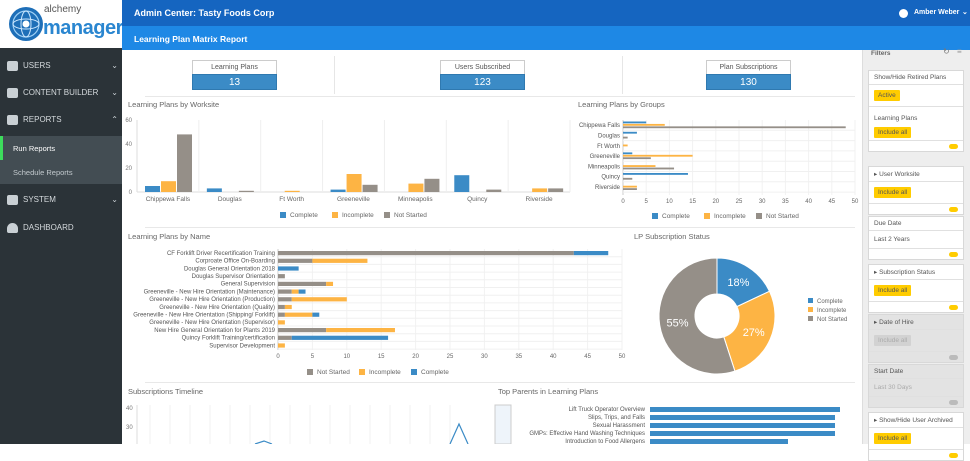 The width and height of the screenshot is (970, 461). Describe the element at coordinates (899, 174) in the screenshot. I see `filter-title-text: User Worksite` at that location.